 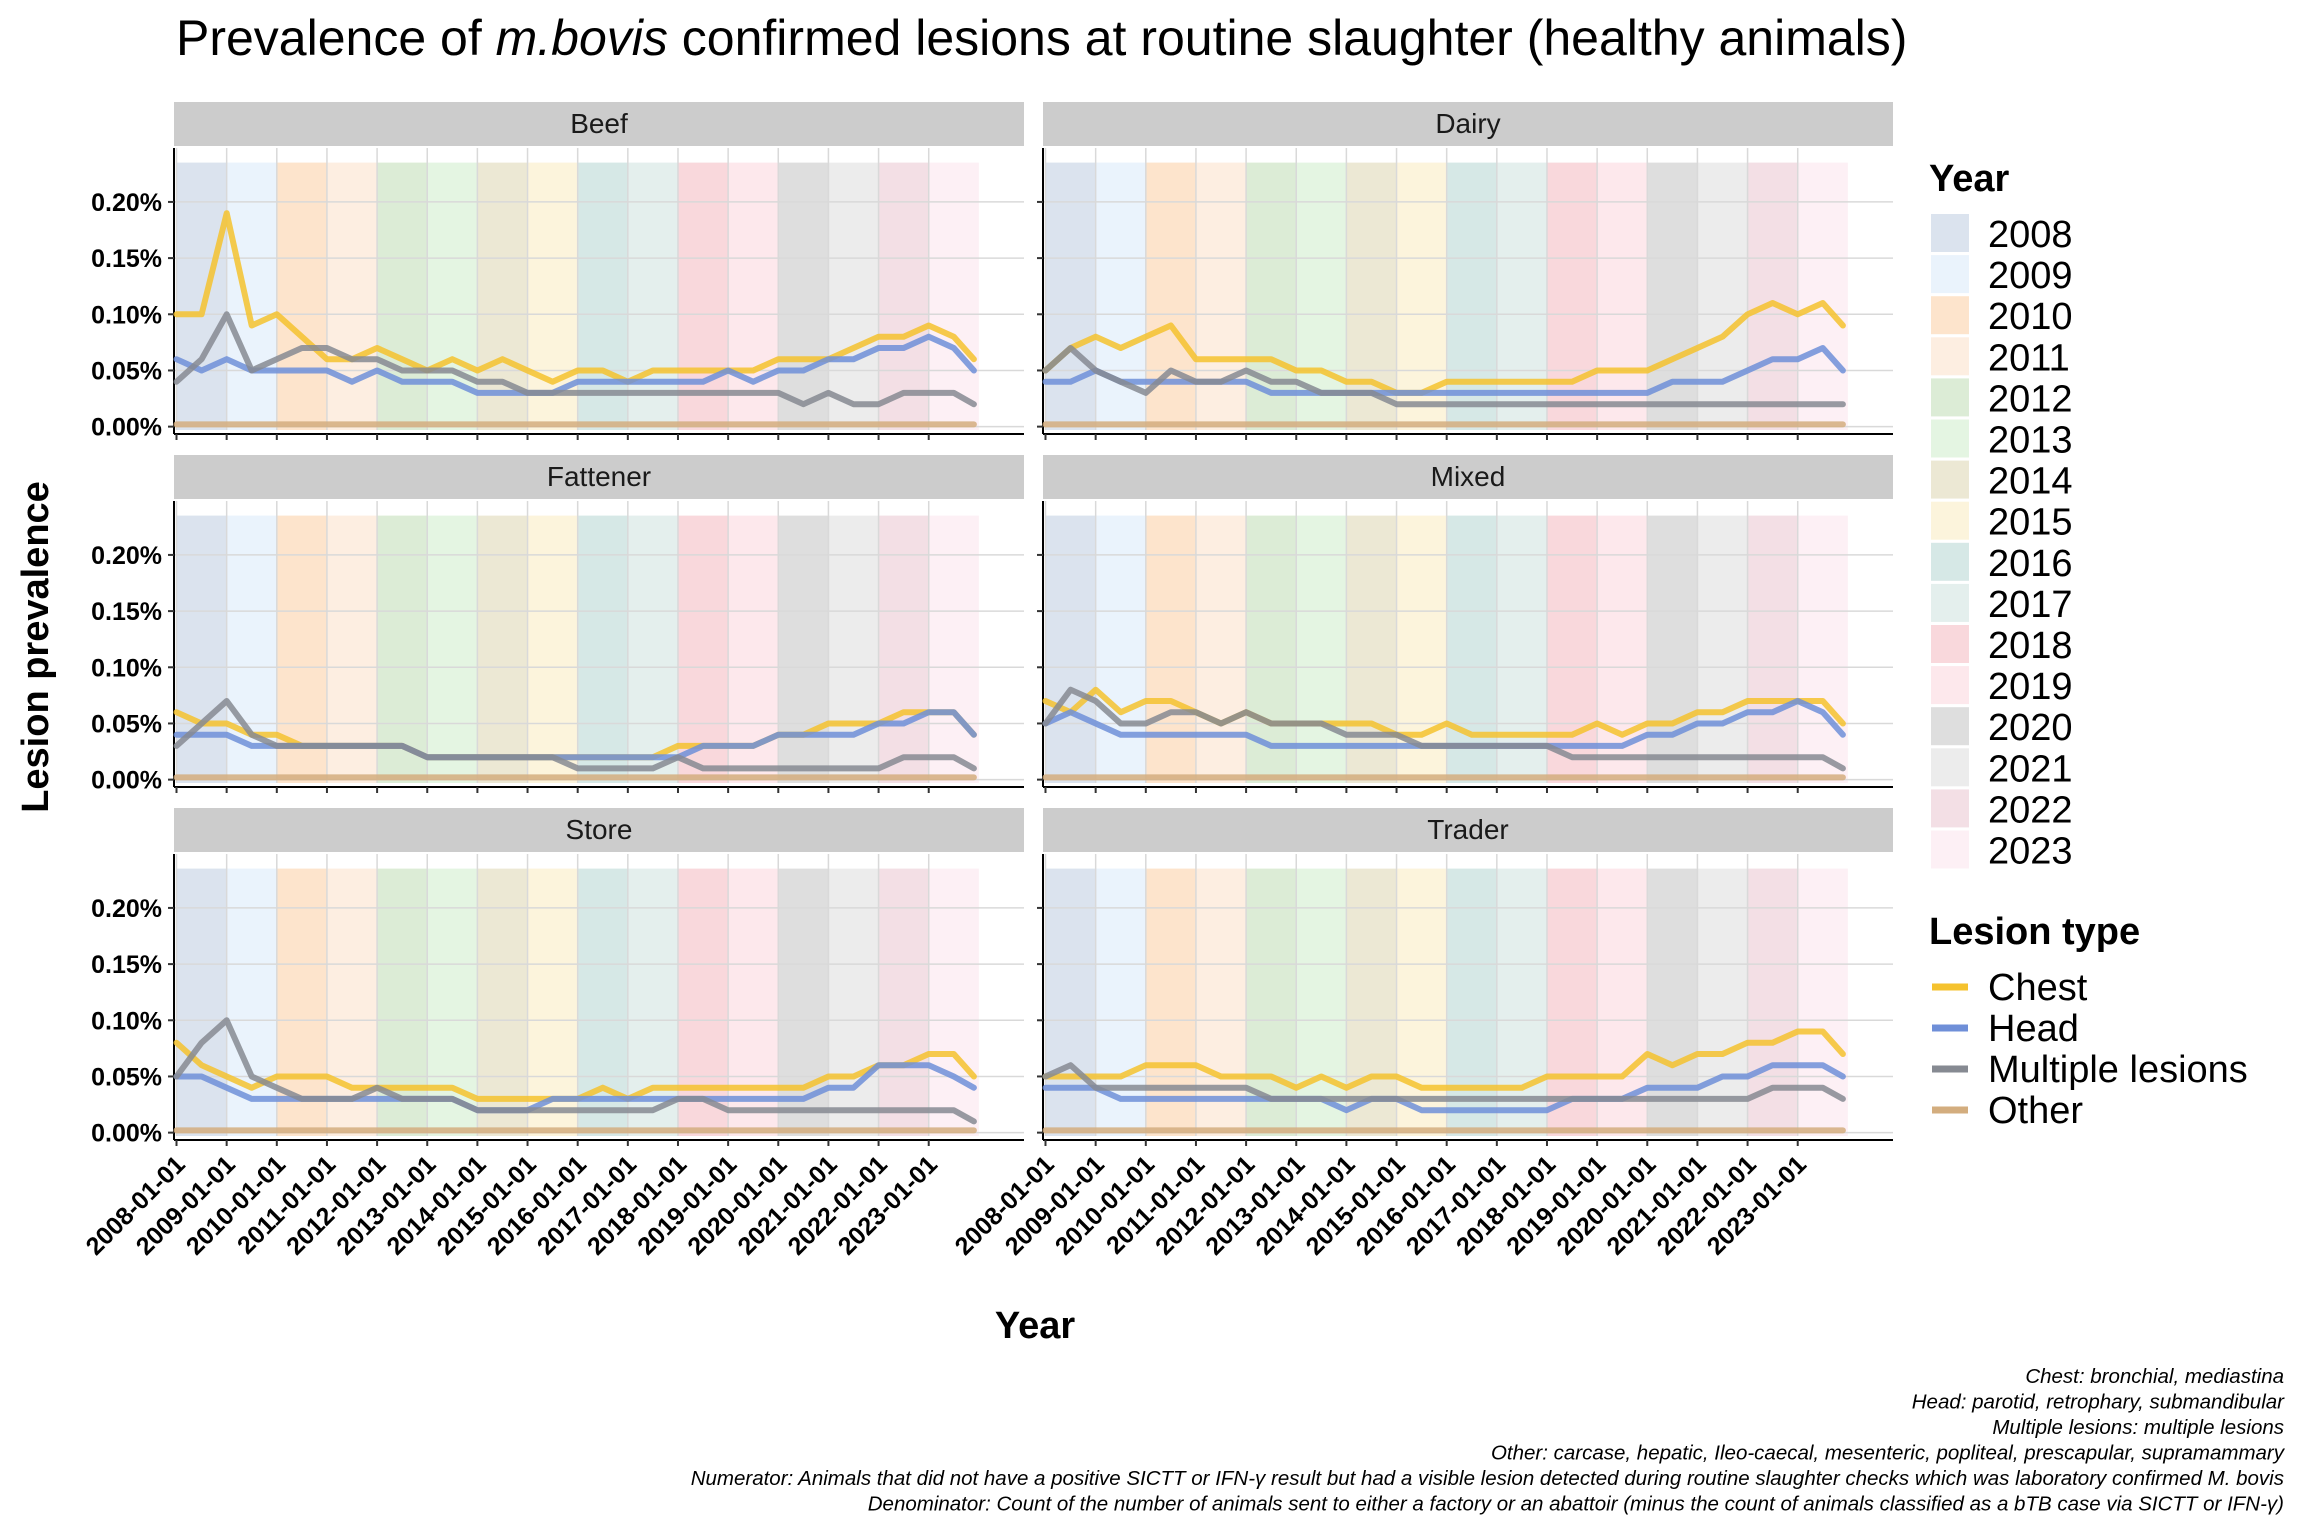 I want to click on legend-swatch-2008, so click(x=1950, y=233).